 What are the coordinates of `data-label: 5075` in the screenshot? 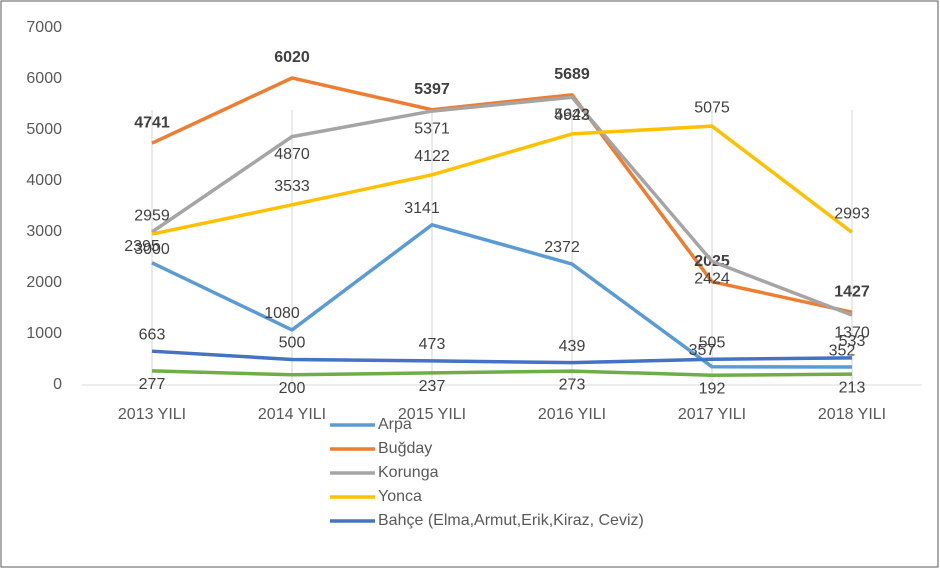 It's located at (712, 107).